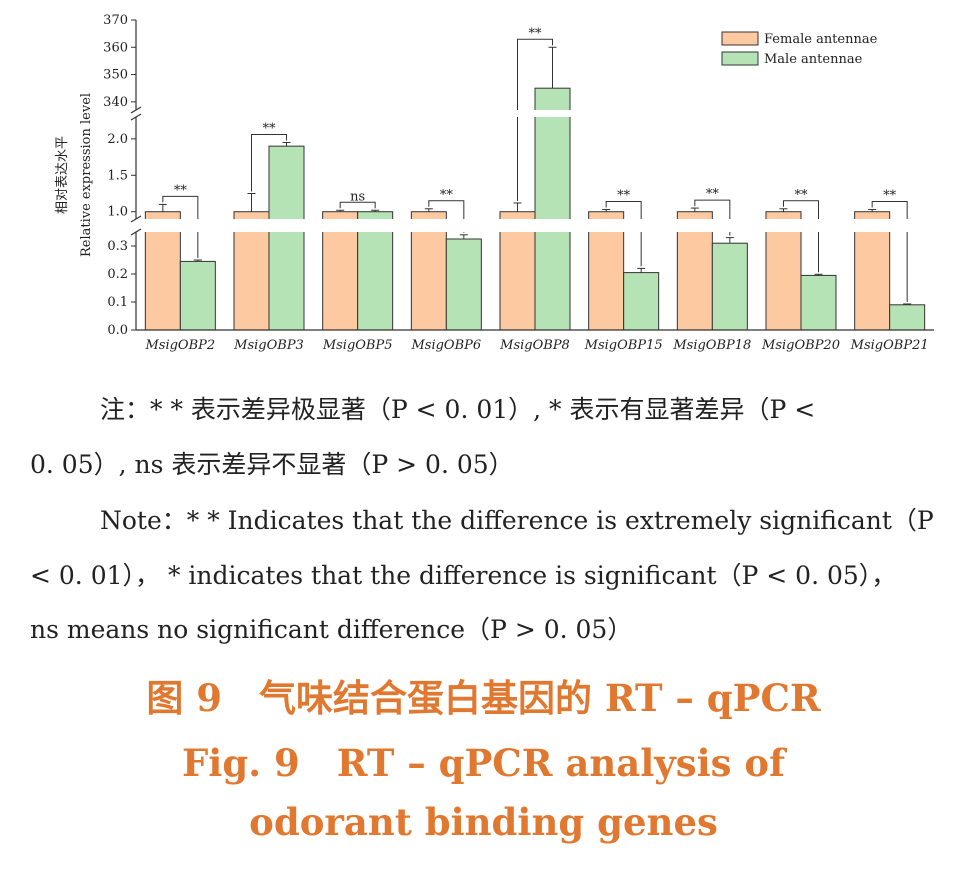 The height and width of the screenshot is (875, 967). What do you see at coordinates (711, 345) in the screenshot?
I see `x-tick-label: MsigOBP18` at bounding box center [711, 345].